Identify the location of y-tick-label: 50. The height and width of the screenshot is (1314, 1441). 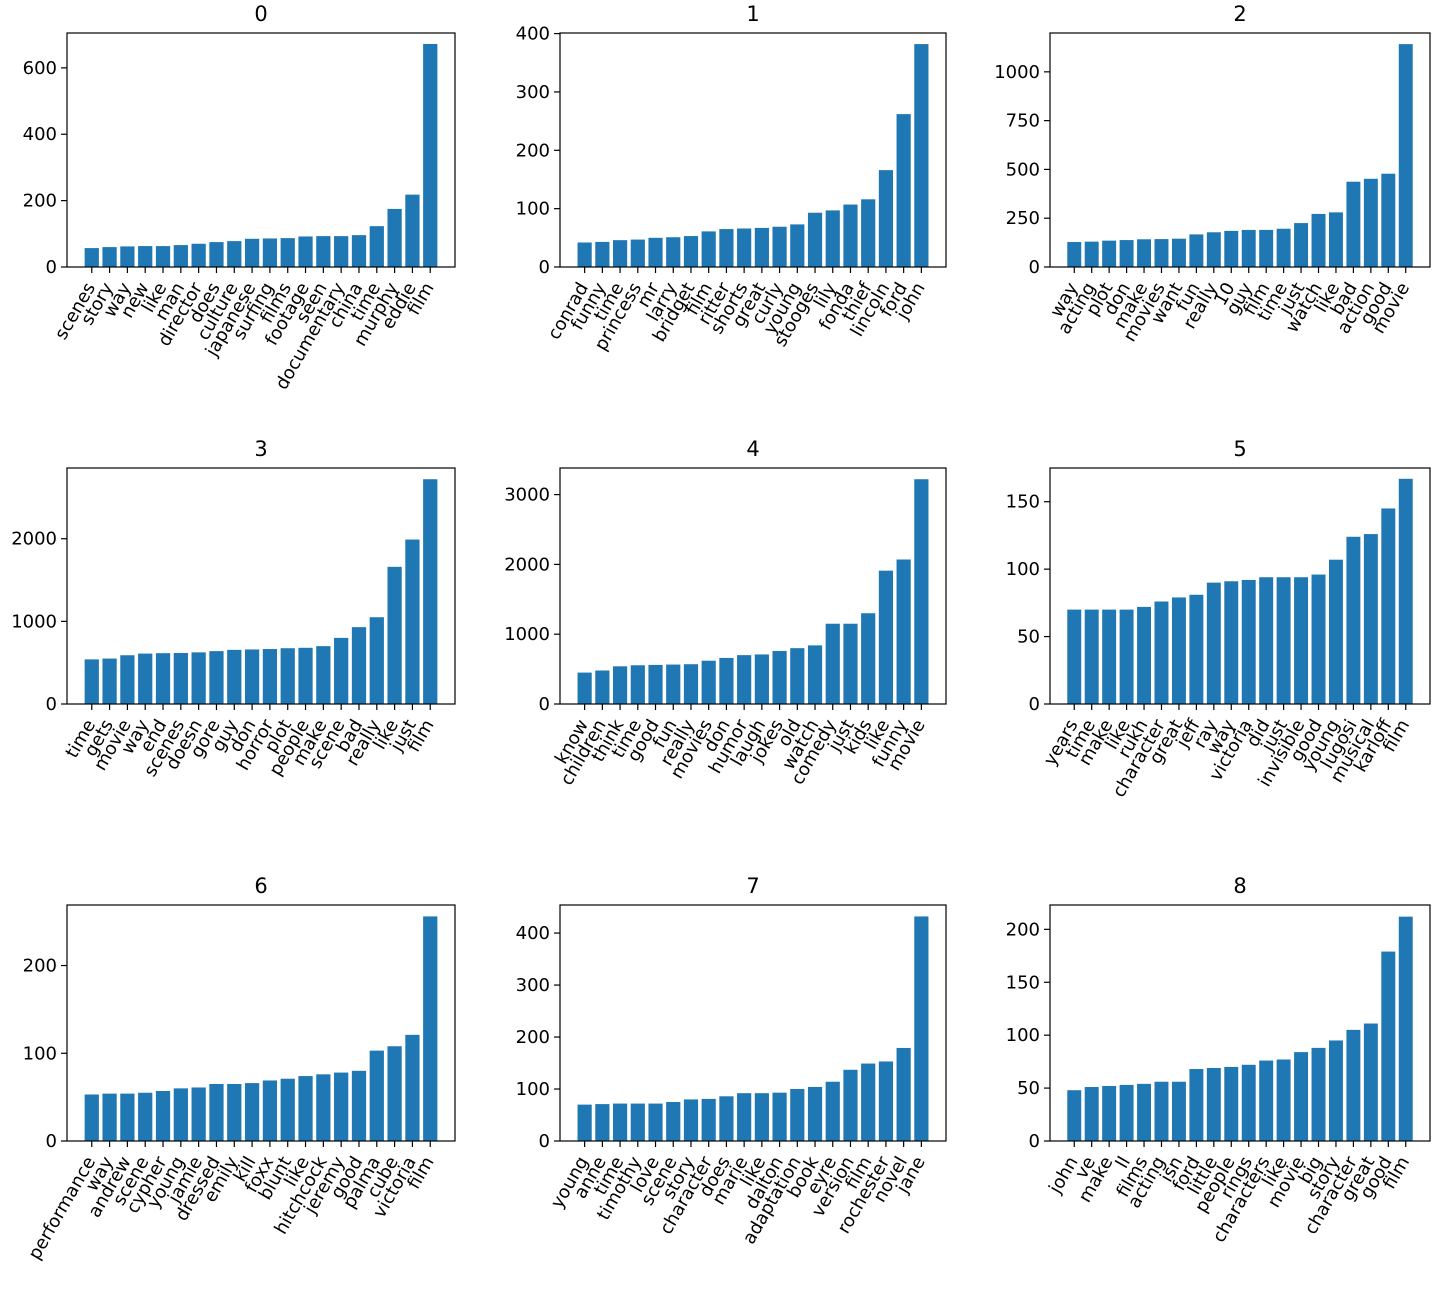
(1028, 637).